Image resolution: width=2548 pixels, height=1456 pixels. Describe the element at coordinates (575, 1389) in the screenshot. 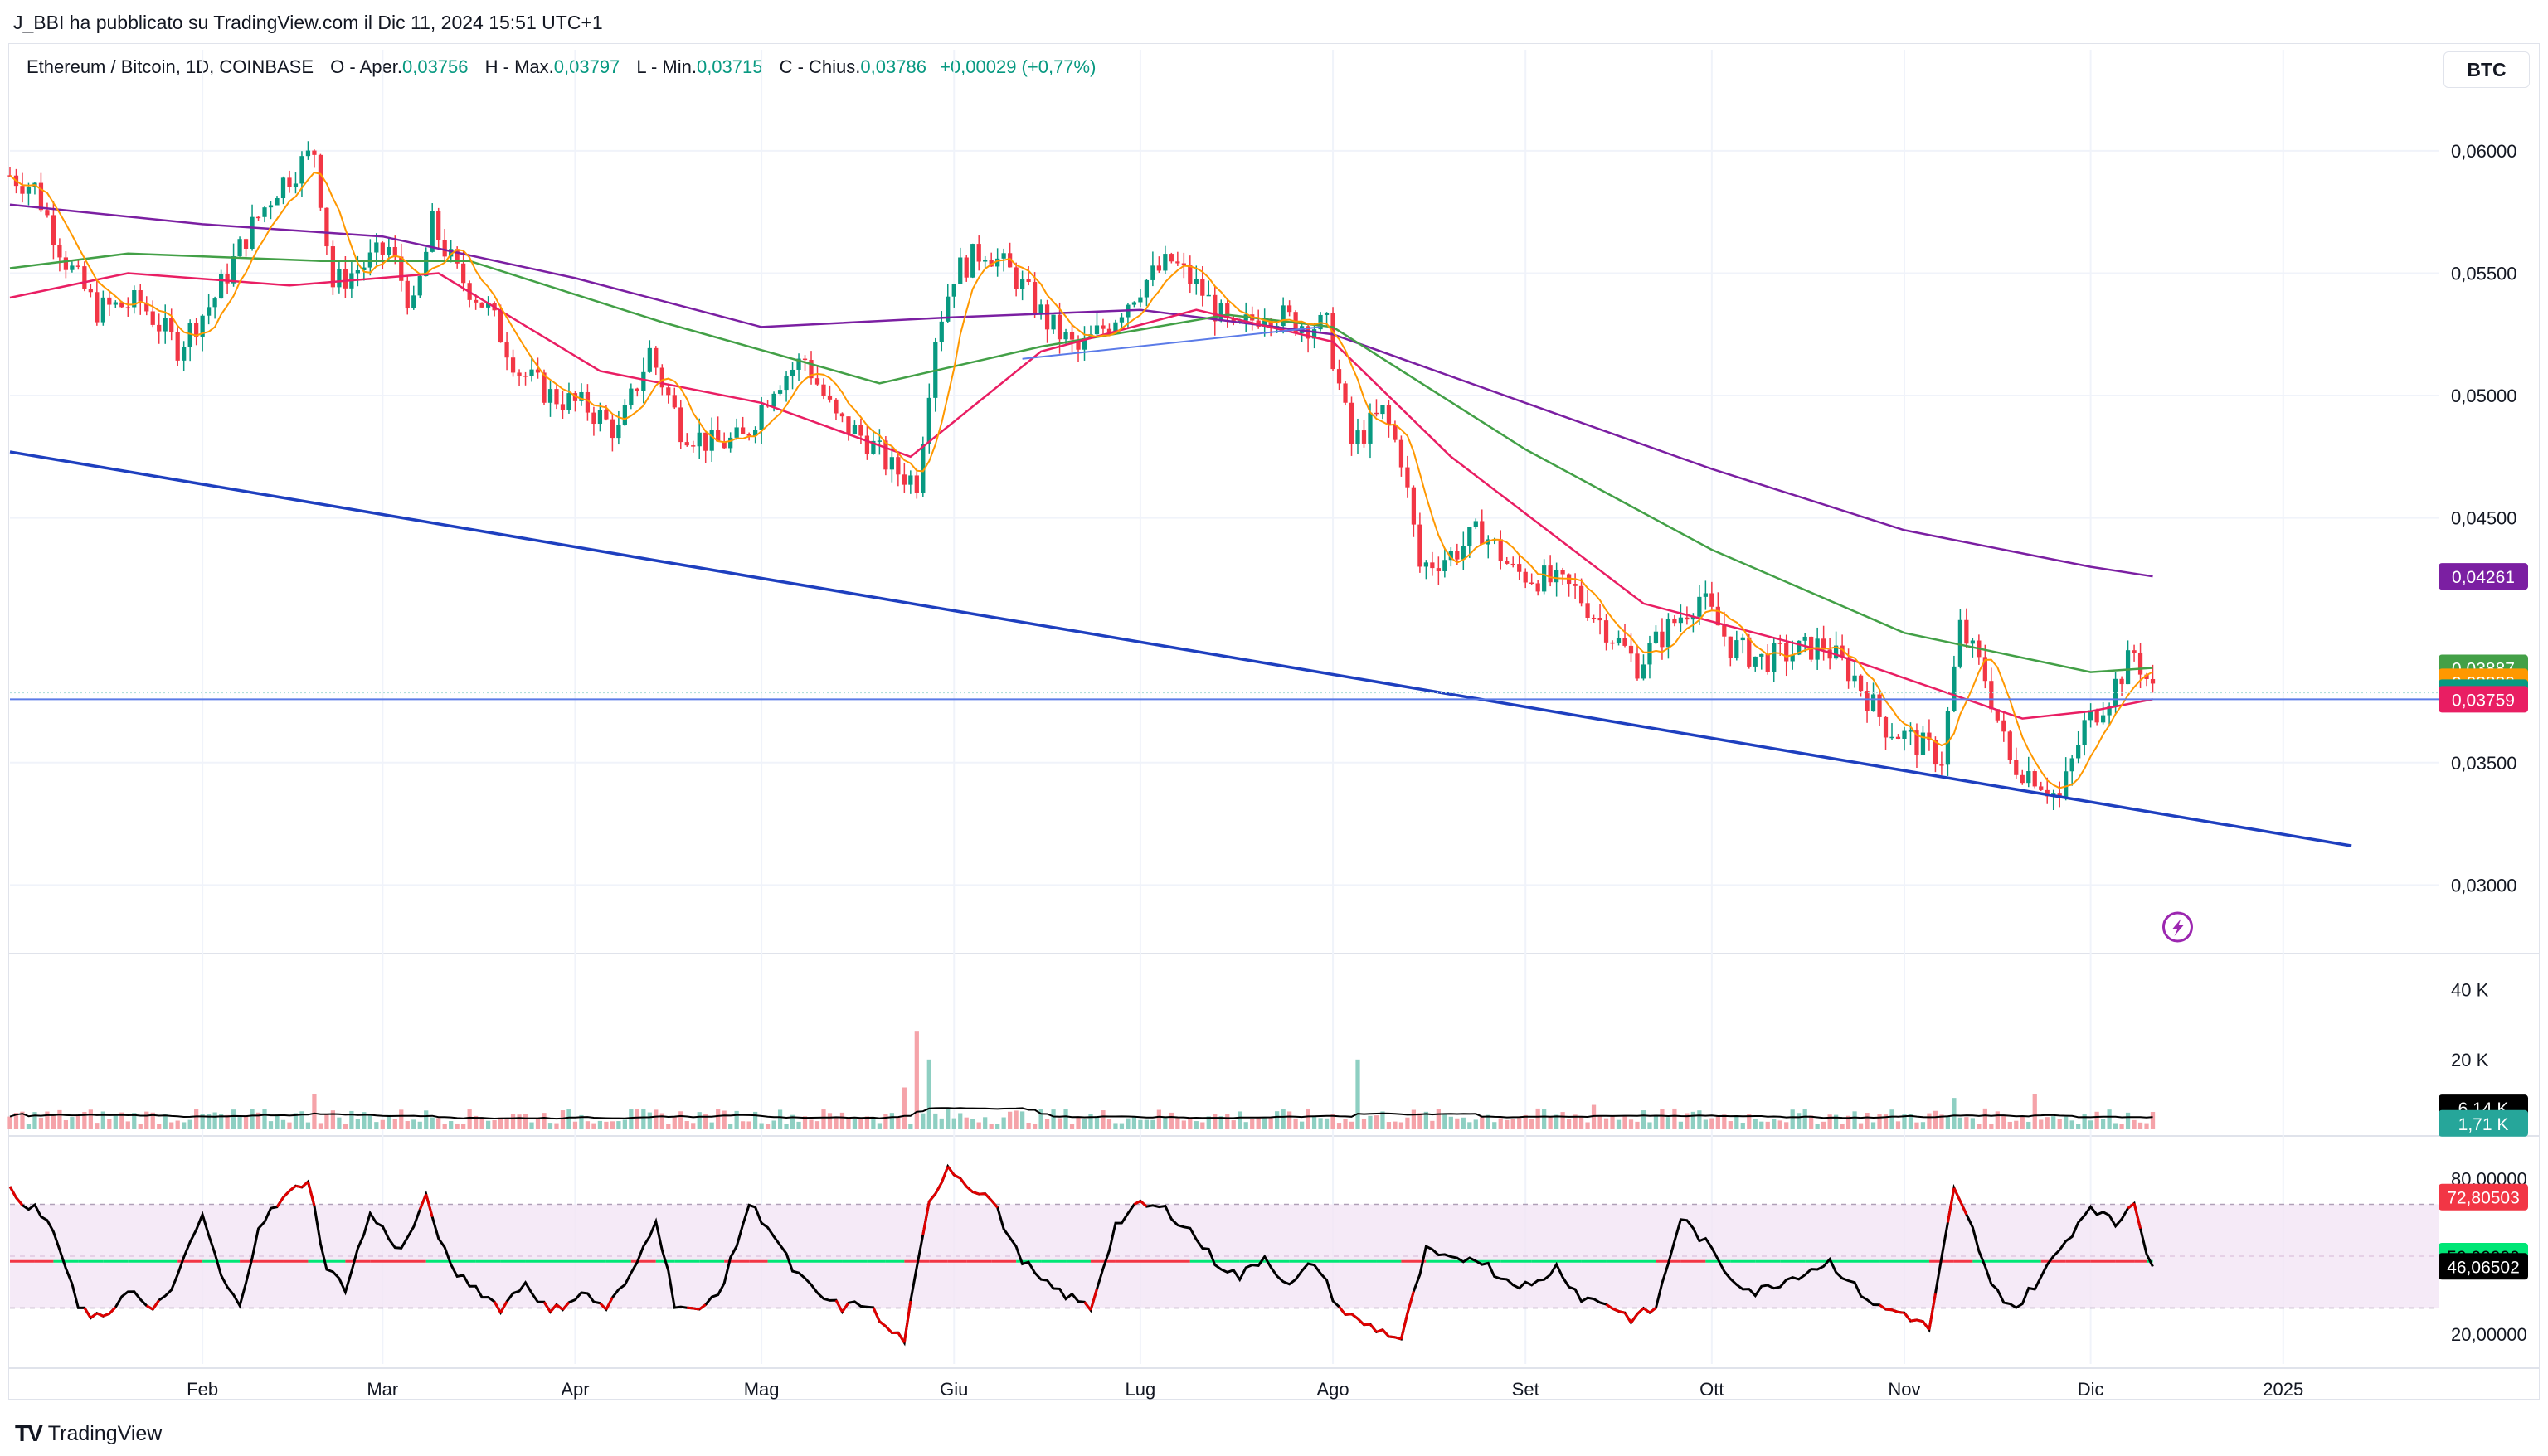

I see `time-tick-label: Apr` at that location.